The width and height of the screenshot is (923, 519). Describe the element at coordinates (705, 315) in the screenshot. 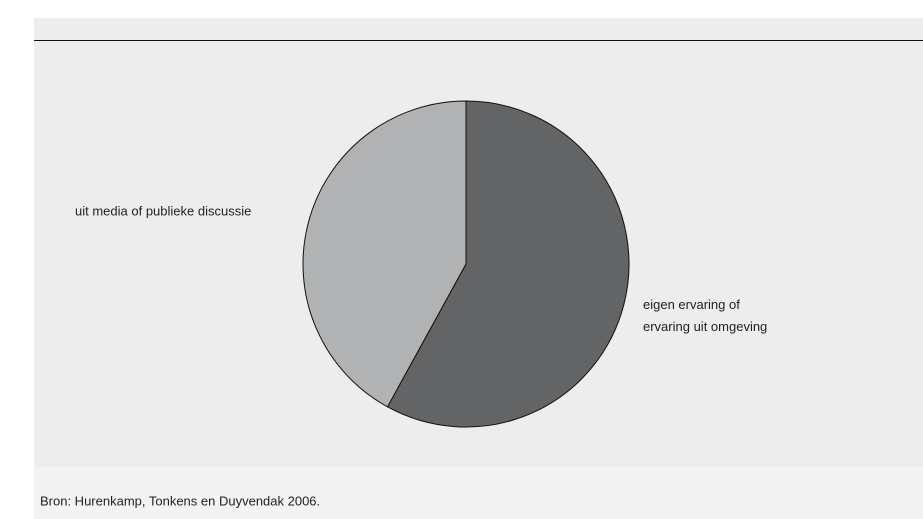

I see `slice-label: eigen ervaring of ervaring uit omgeving` at that location.